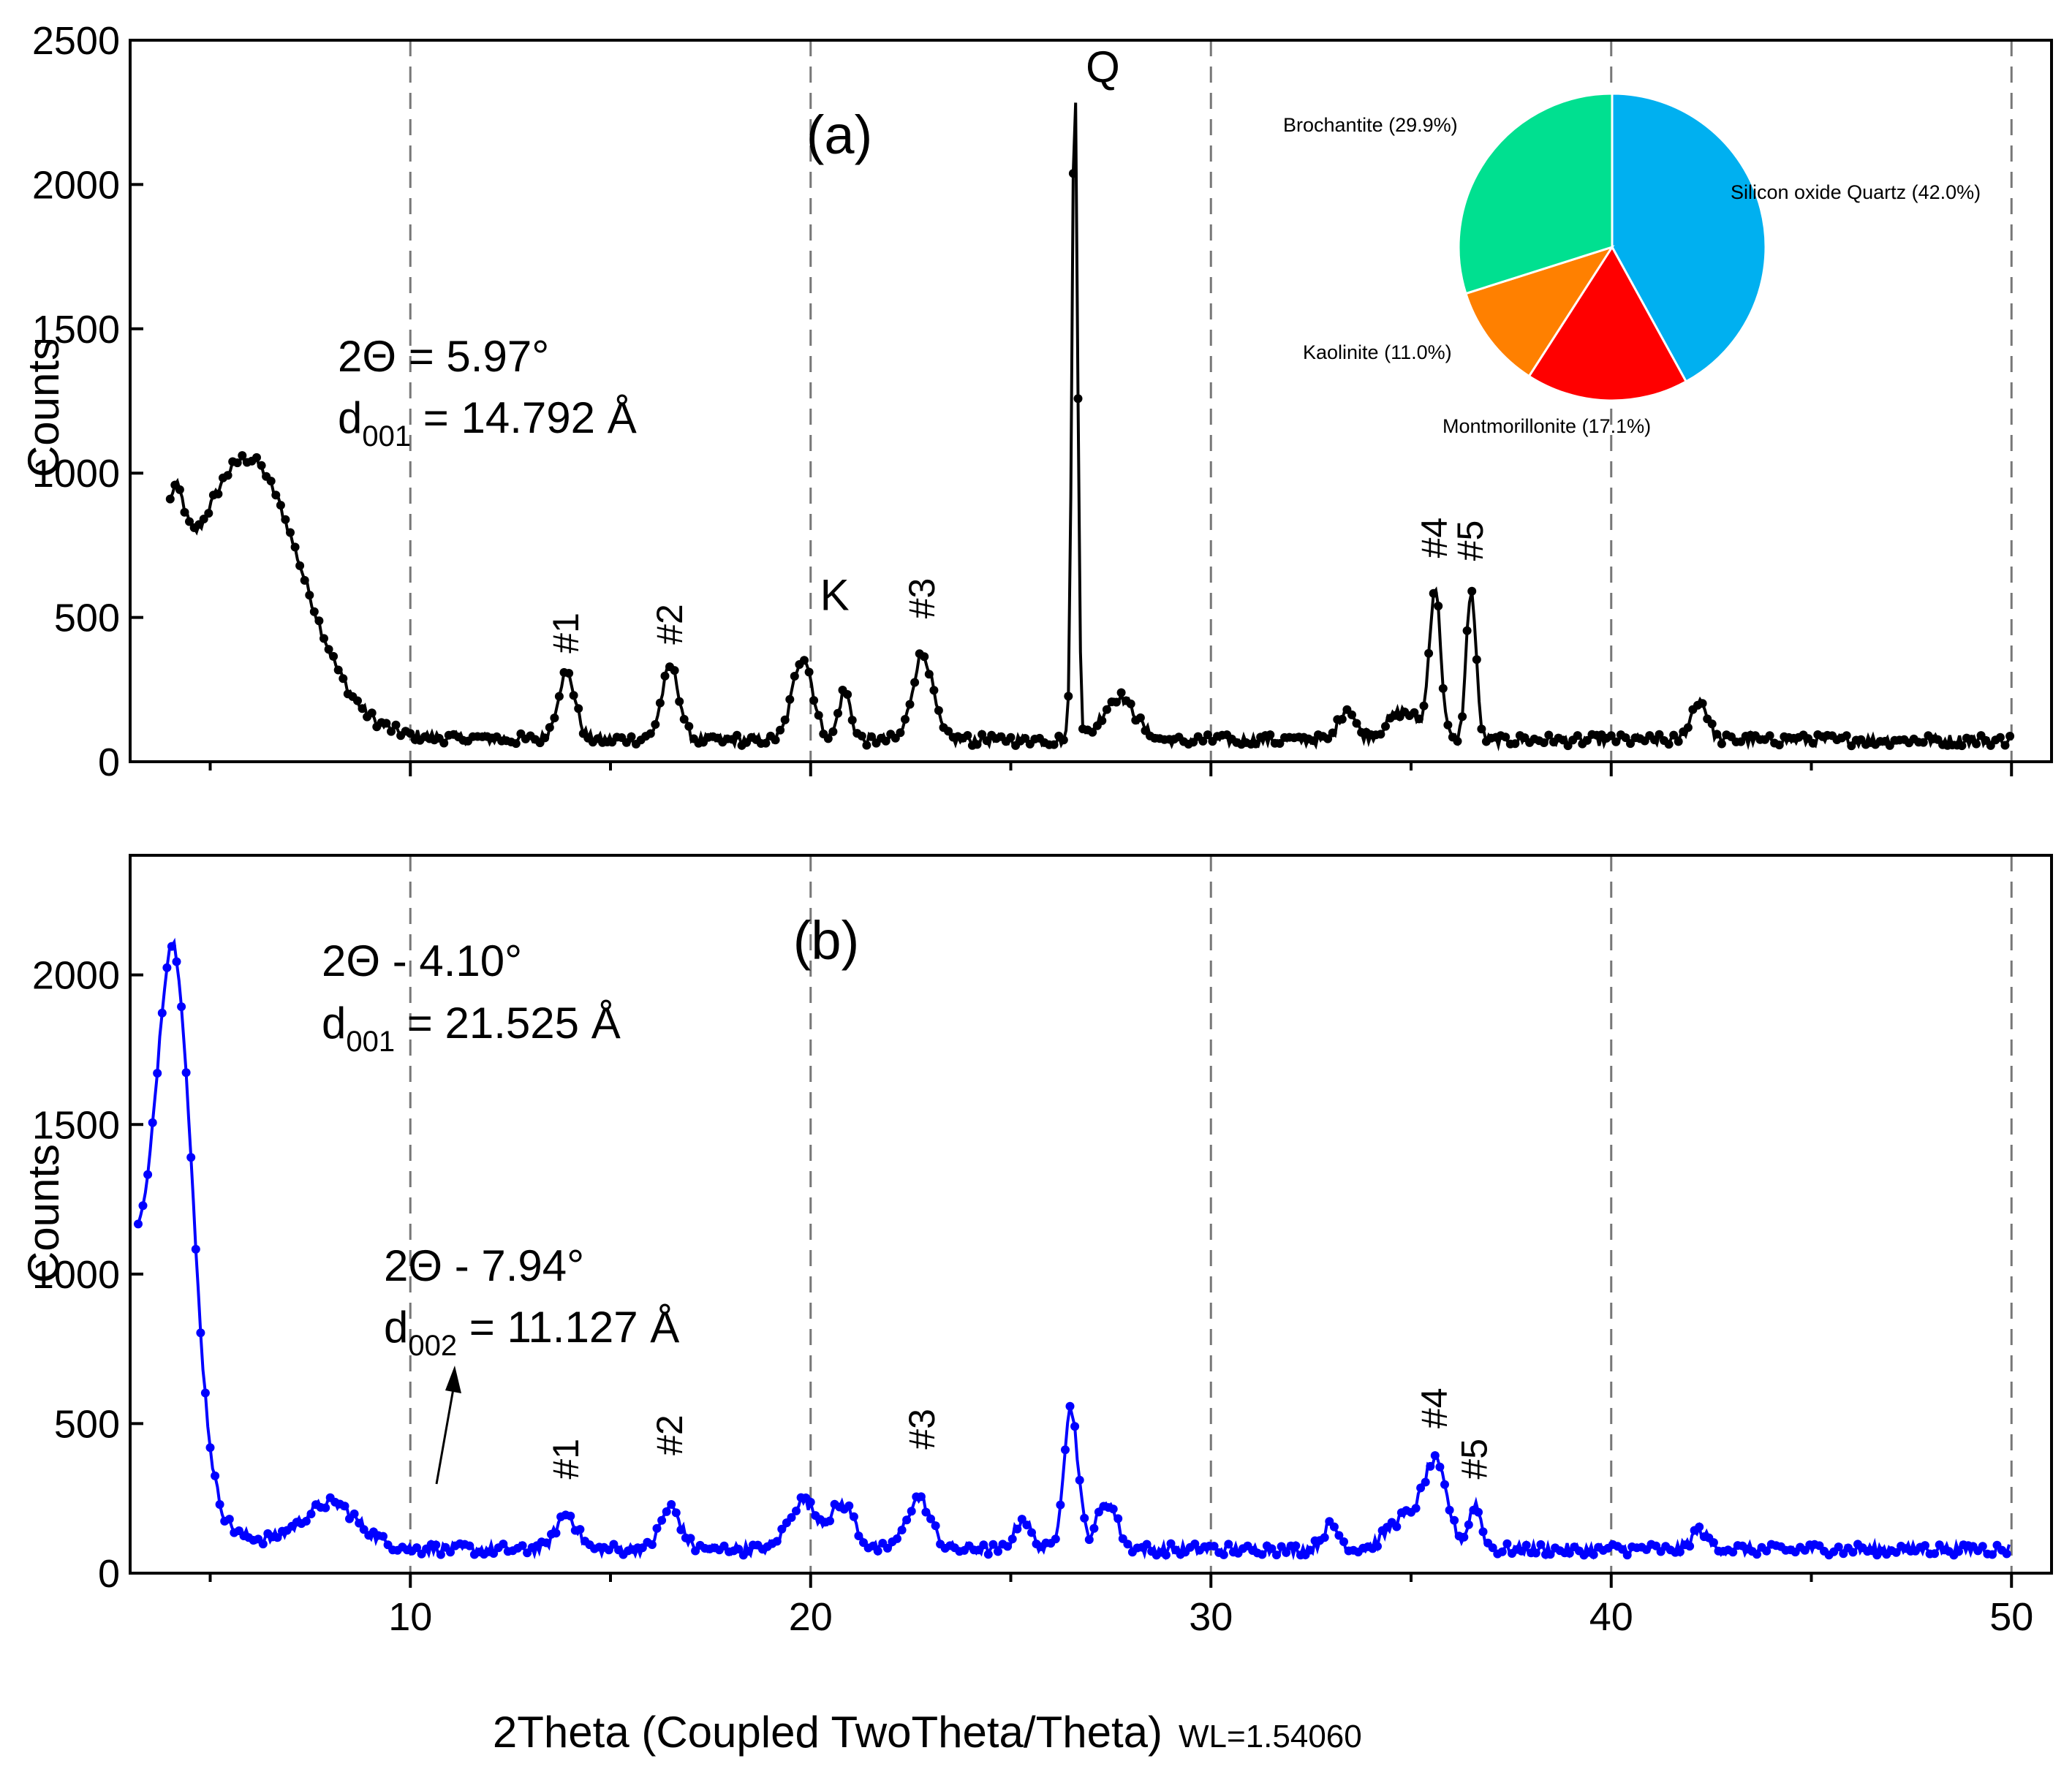 The height and width of the screenshot is (1772, 2072). What do you see at coordinates (1103, 67) in the screenshot?
I see `peak-label: Q` at bounding box center [1103, 67].